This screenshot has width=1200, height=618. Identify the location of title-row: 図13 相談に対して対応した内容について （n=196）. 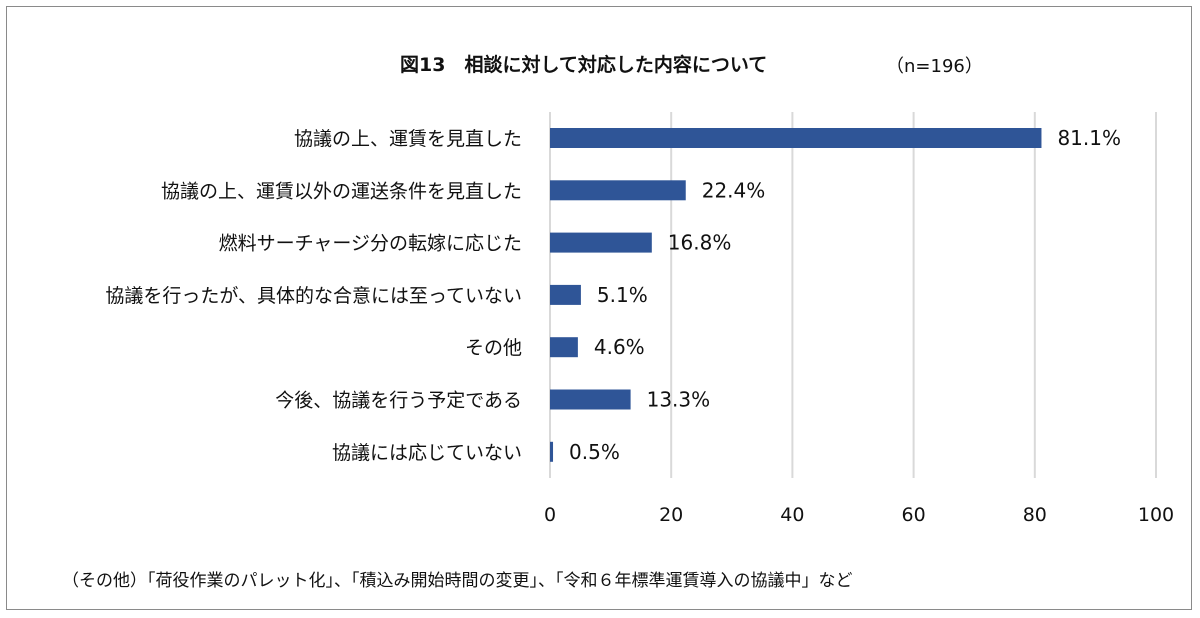
(600, 65).